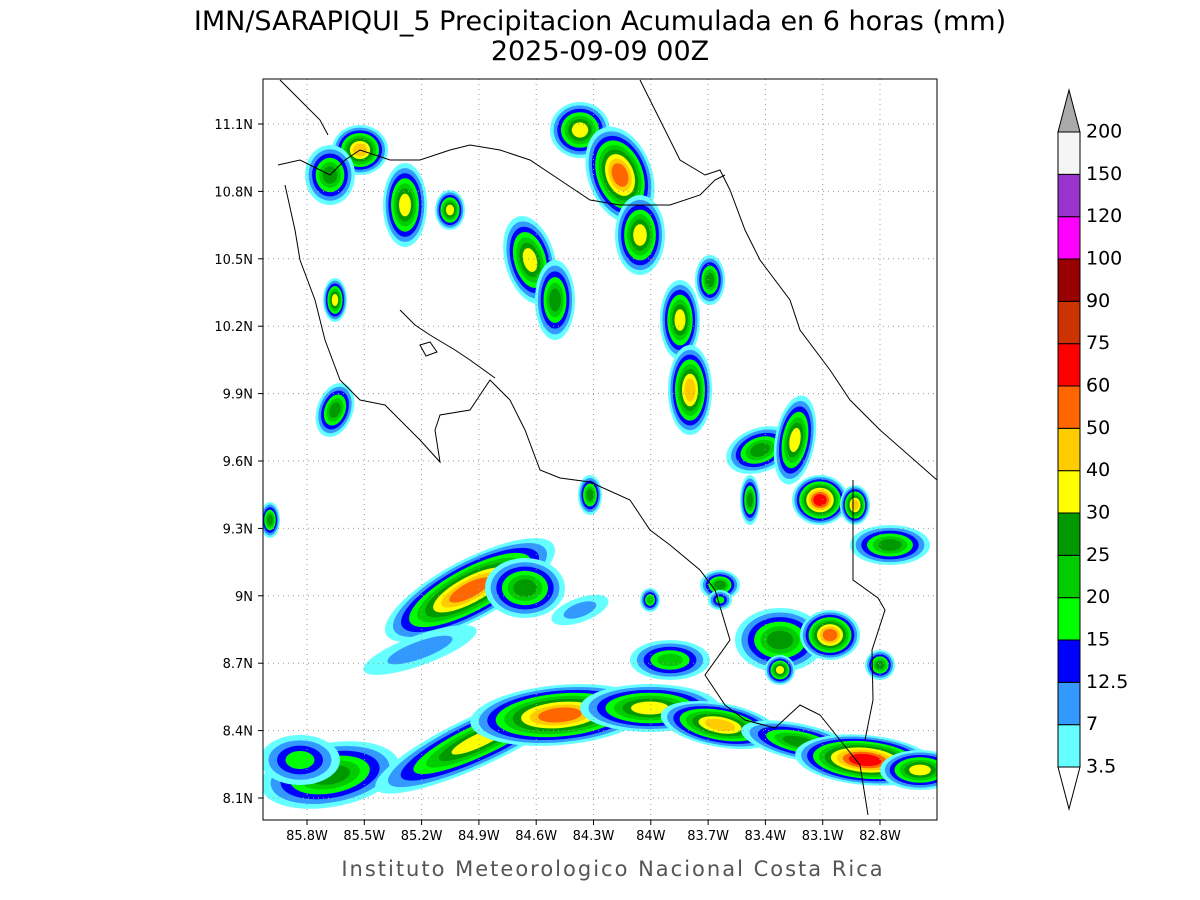 The height and width of the screenshot is (900, 1200). Describe the element at coordinates (238, 395) in the screenshot. I see `lat-tick-label: 9.9N` at that location.